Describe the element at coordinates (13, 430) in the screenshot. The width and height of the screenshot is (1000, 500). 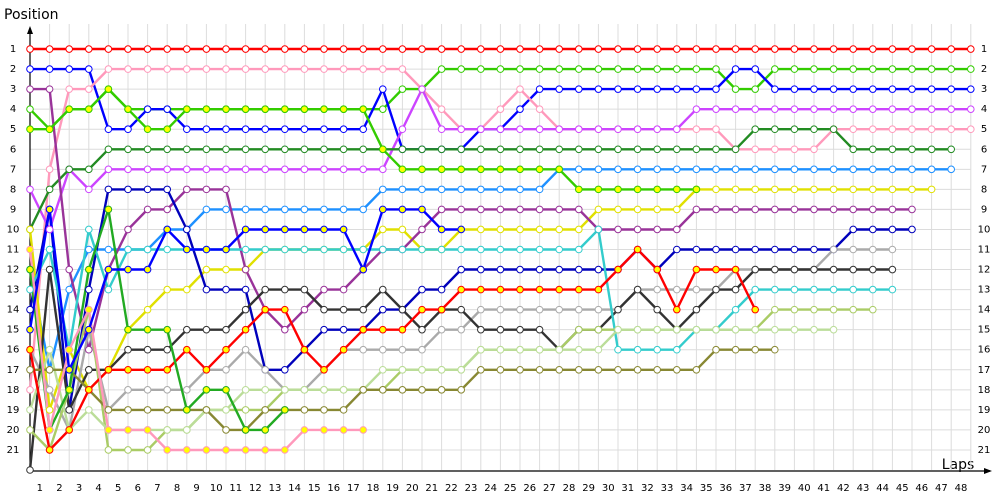
I see `y-tick-label: 20` at that location.